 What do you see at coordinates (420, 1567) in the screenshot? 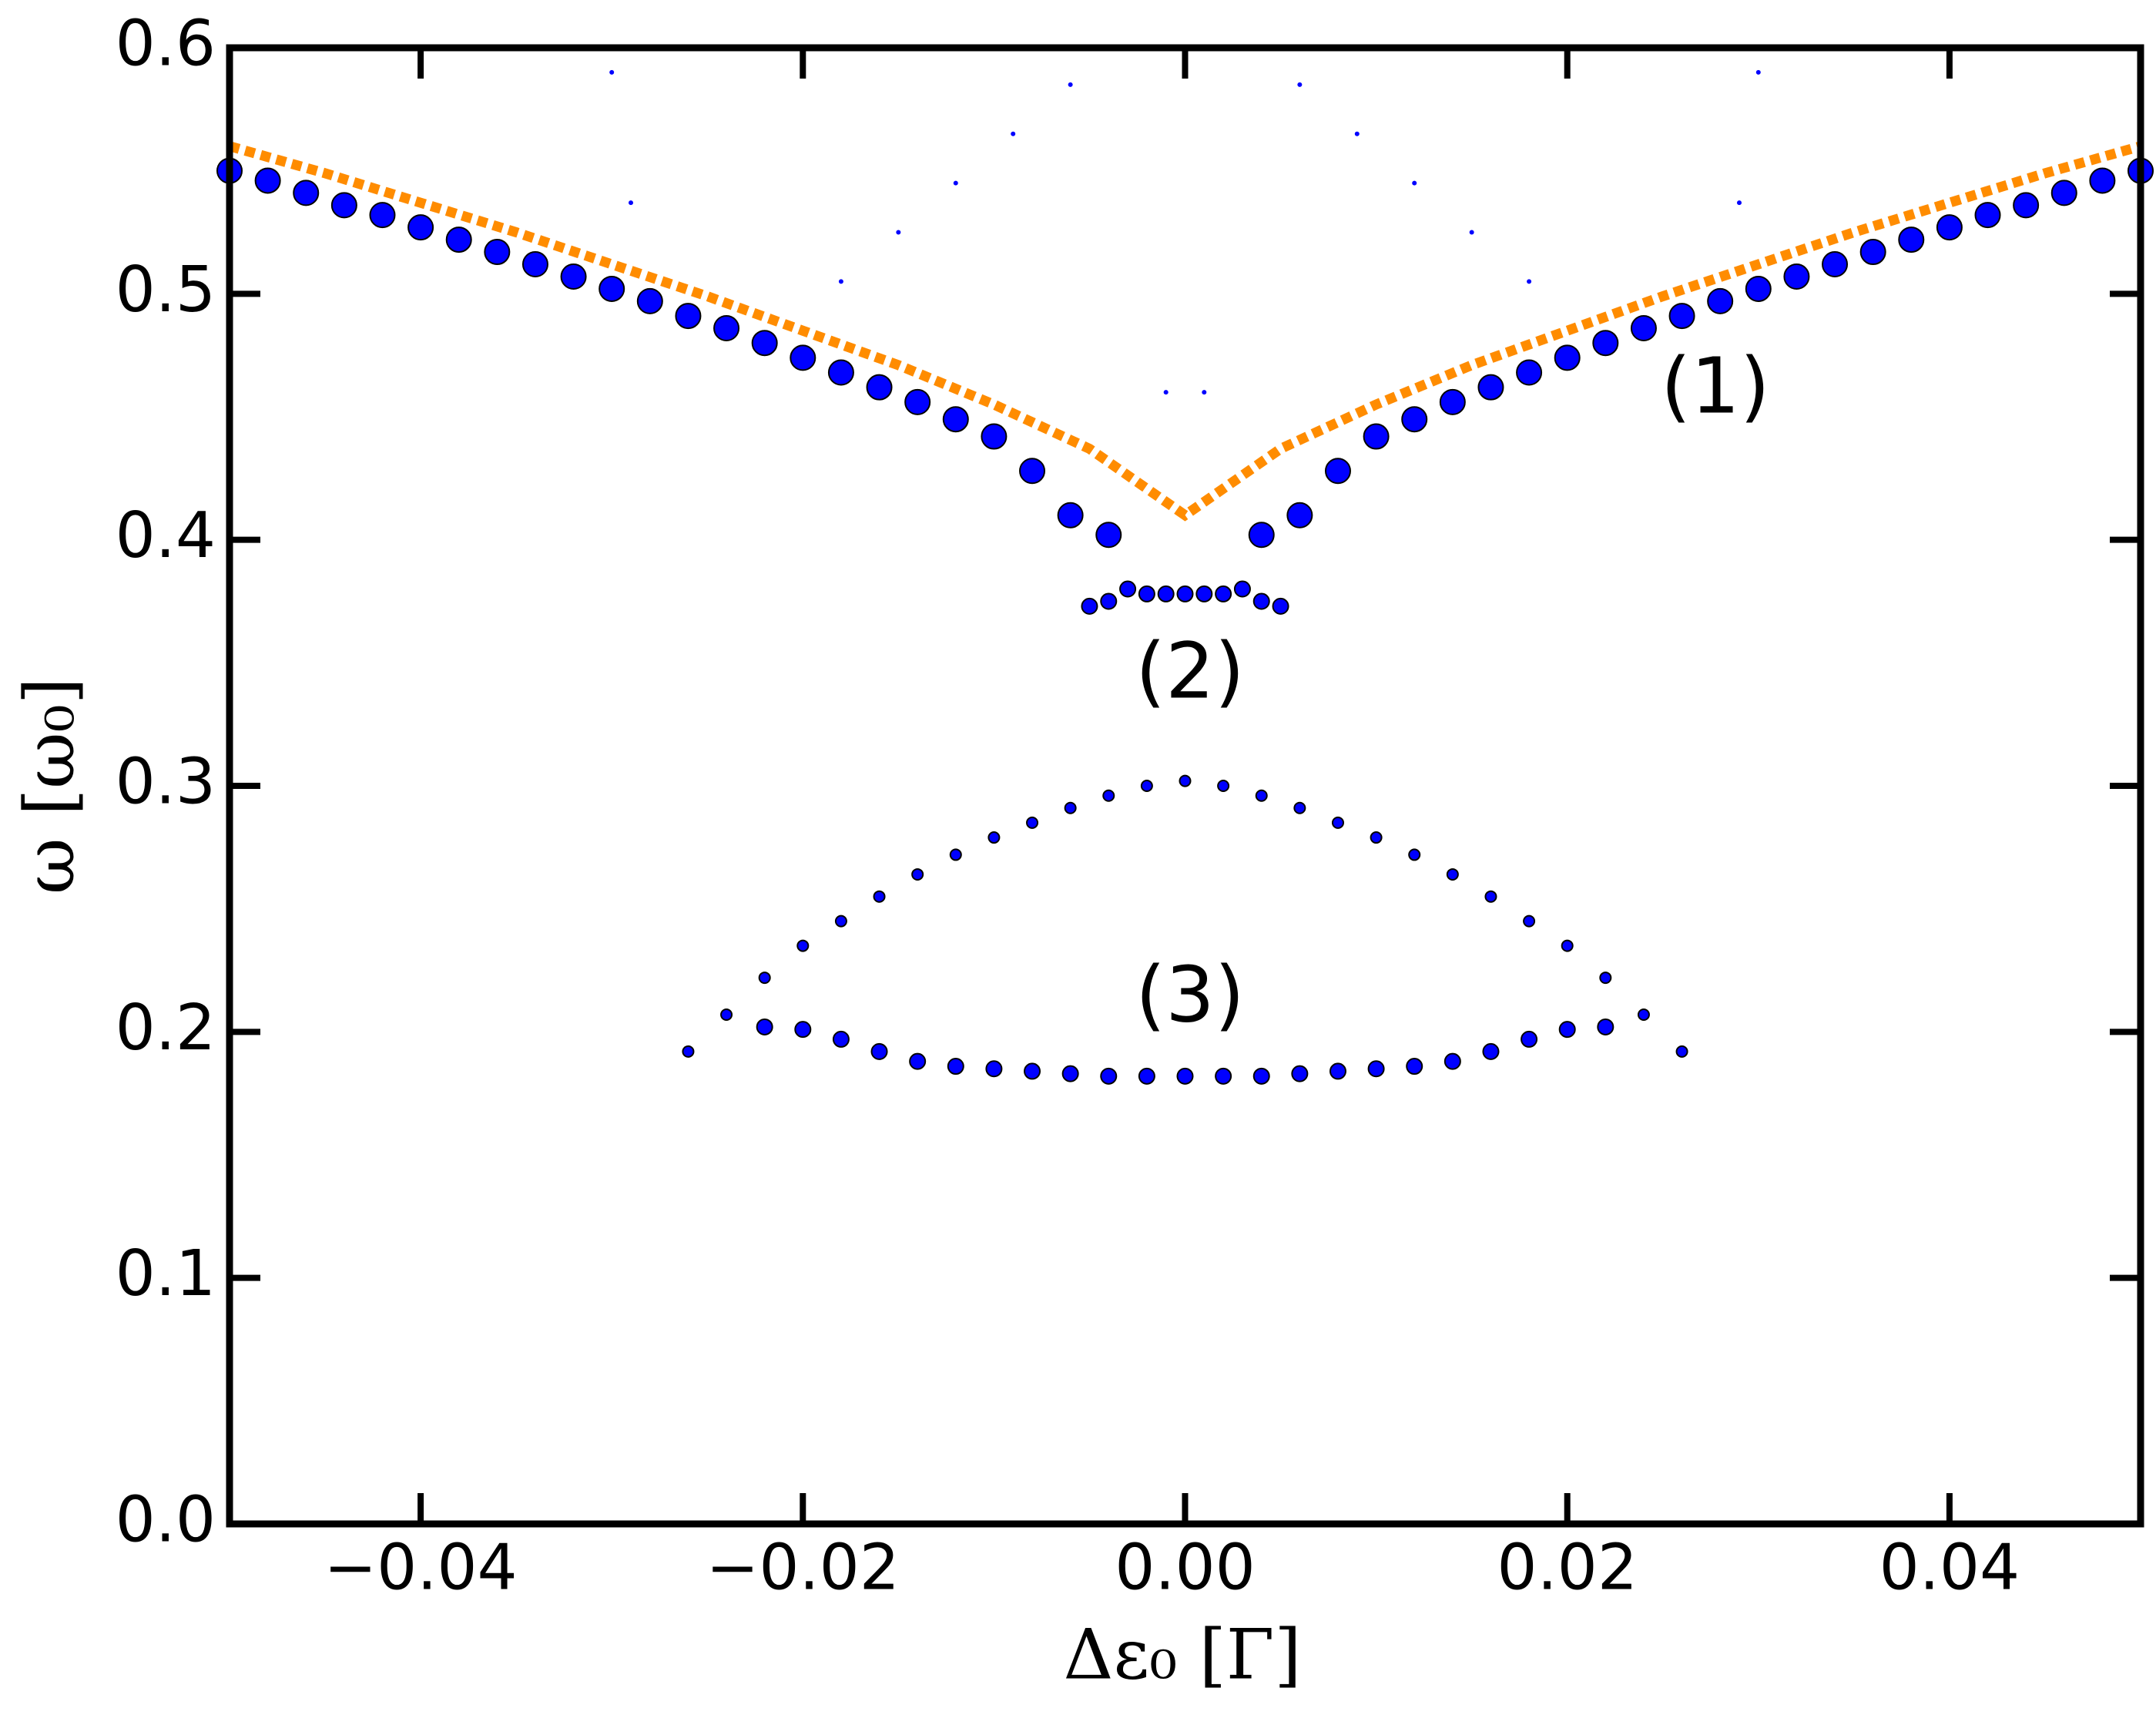
I see `x-tick-label: −0.04` at bounding box center [420, 1567].